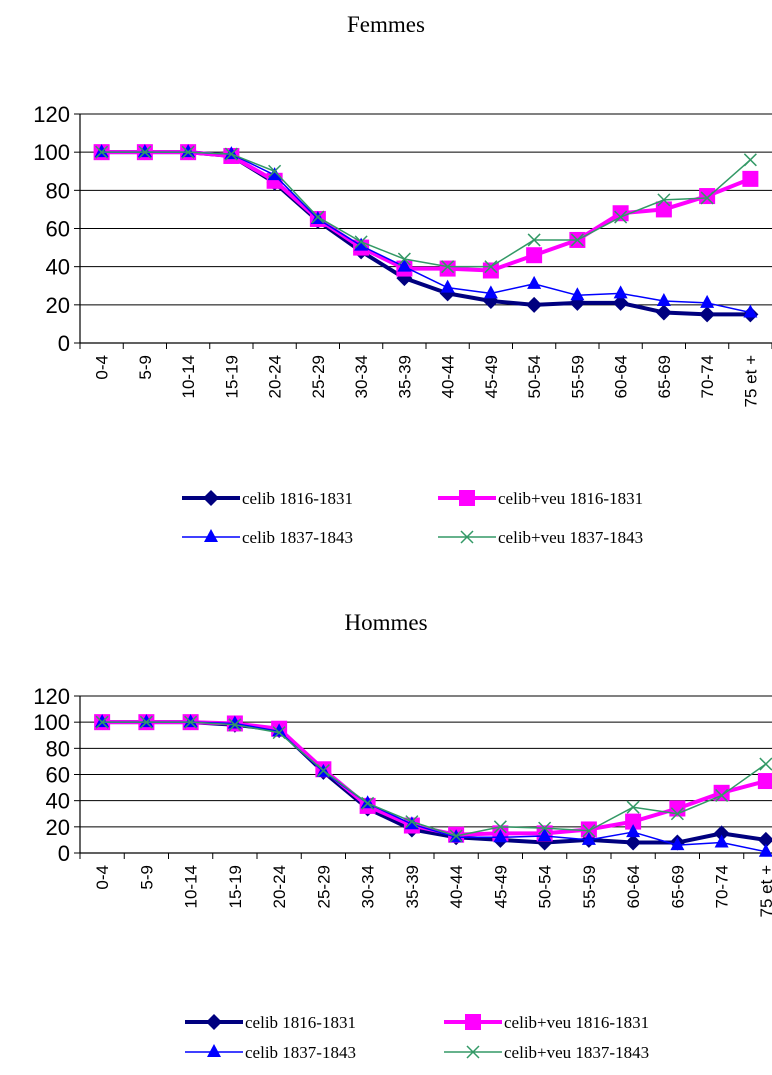 The width and height of the screenshot is (772, 1075). Describe the element at coordinates (764, 891) in the screenshot. I see `hommes-x-tick-label: 75 et +` at that location.